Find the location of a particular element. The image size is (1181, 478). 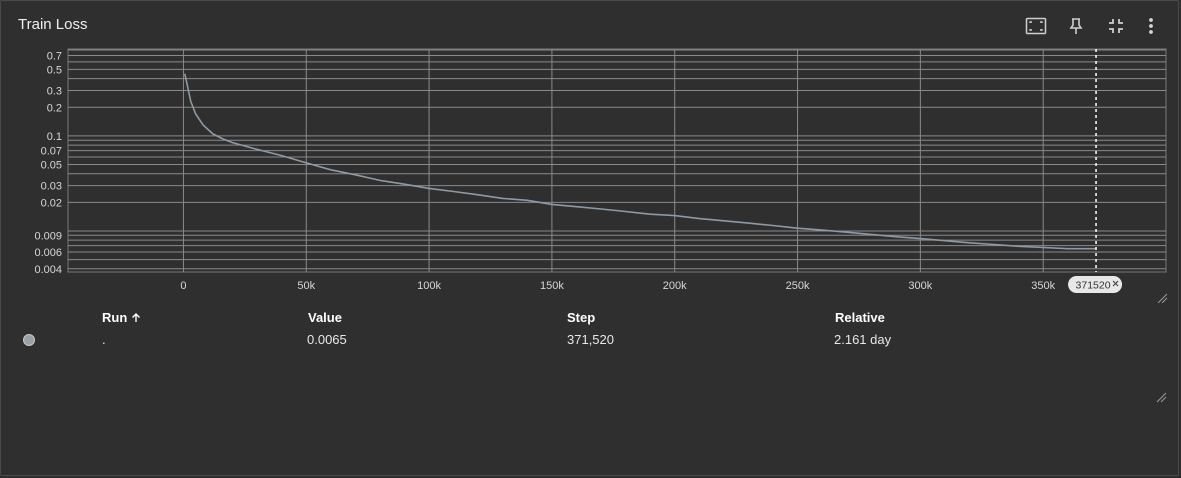

run-color-swatch is located at coordinates (29, 340).